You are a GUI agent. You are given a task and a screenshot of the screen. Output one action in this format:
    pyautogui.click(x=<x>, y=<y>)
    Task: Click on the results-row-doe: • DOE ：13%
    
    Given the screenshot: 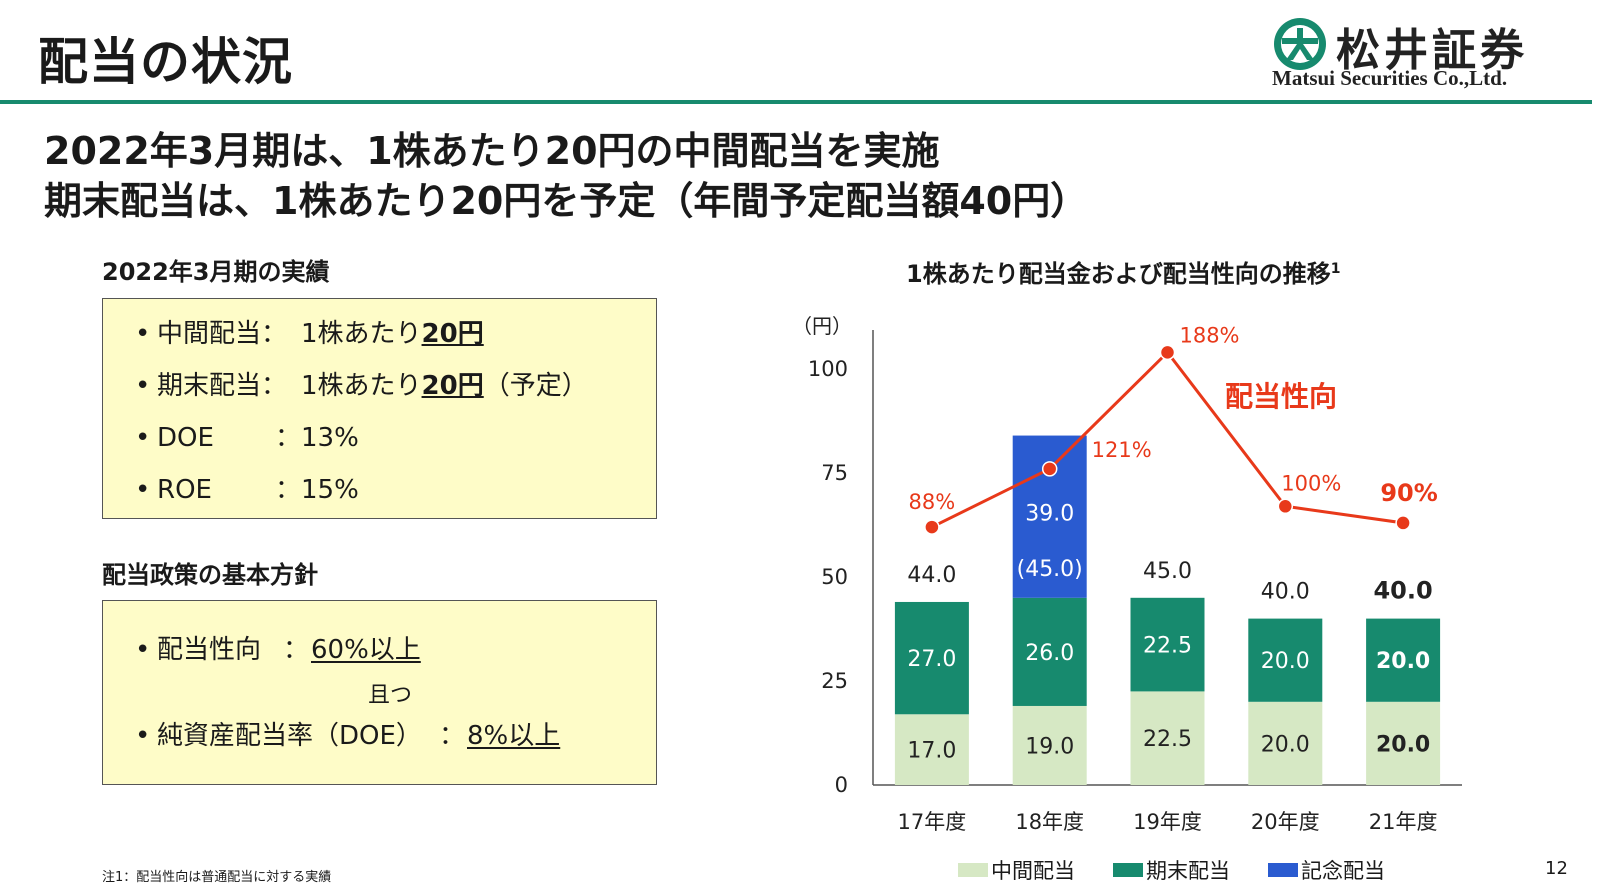 What is the action you would take?
    pyautogui.click(x=247, y=435)
    